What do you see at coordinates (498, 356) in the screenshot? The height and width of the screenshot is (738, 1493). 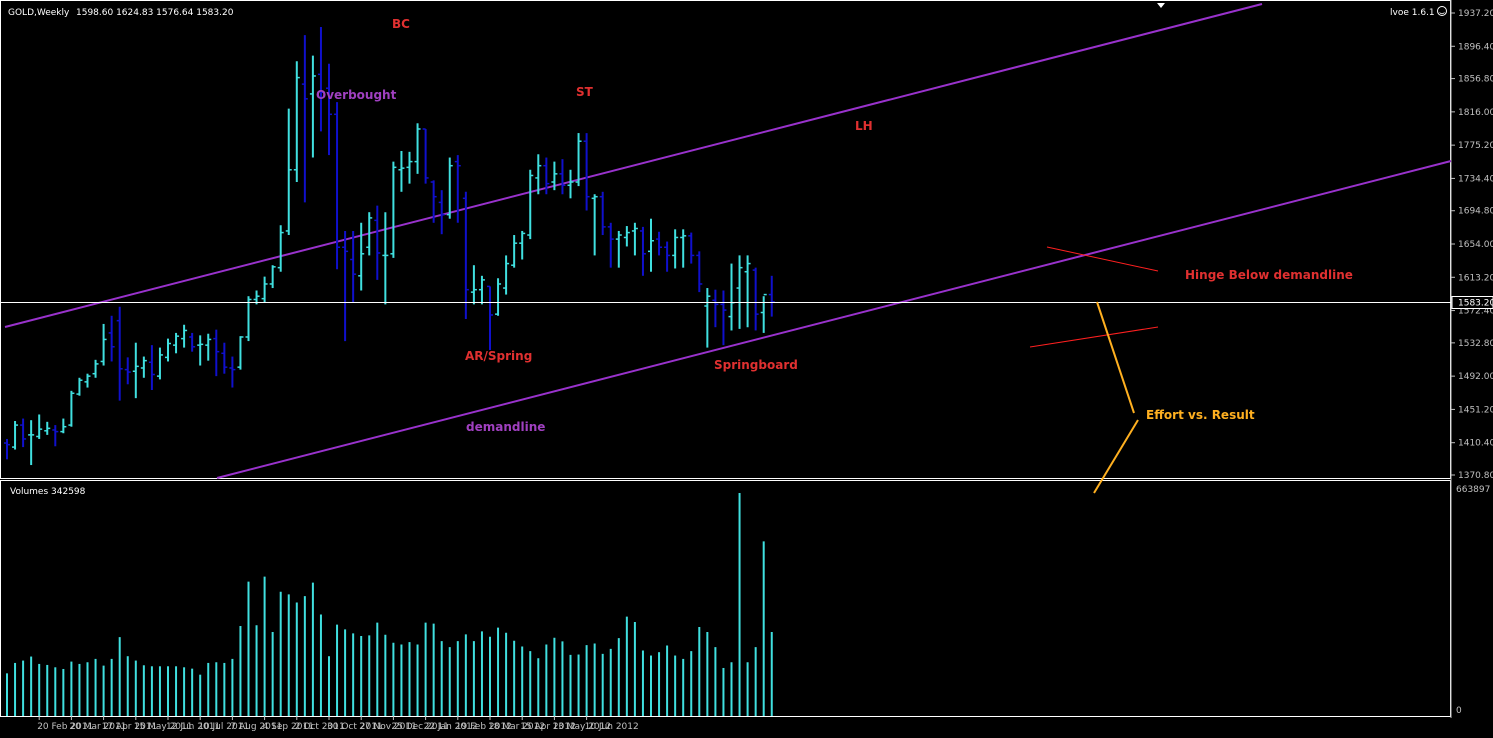 I see `label-ar-spring: AR/Spring` at bounding box center [498, 356].